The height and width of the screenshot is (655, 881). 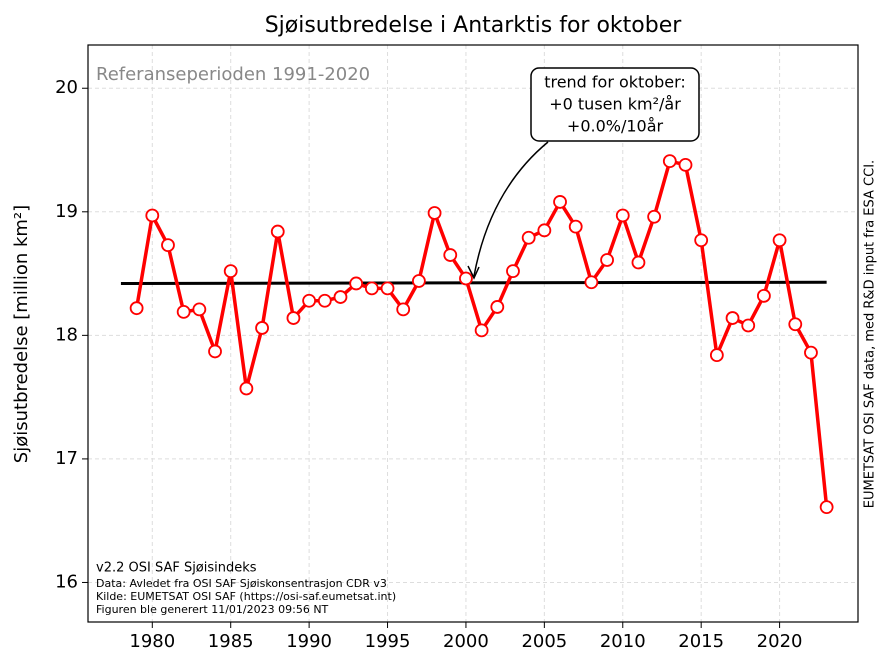 What do you see at coordinates (309, 641) in the screenshot?
I see `x-tick-label: 1990` at bounding box center [309, 641].